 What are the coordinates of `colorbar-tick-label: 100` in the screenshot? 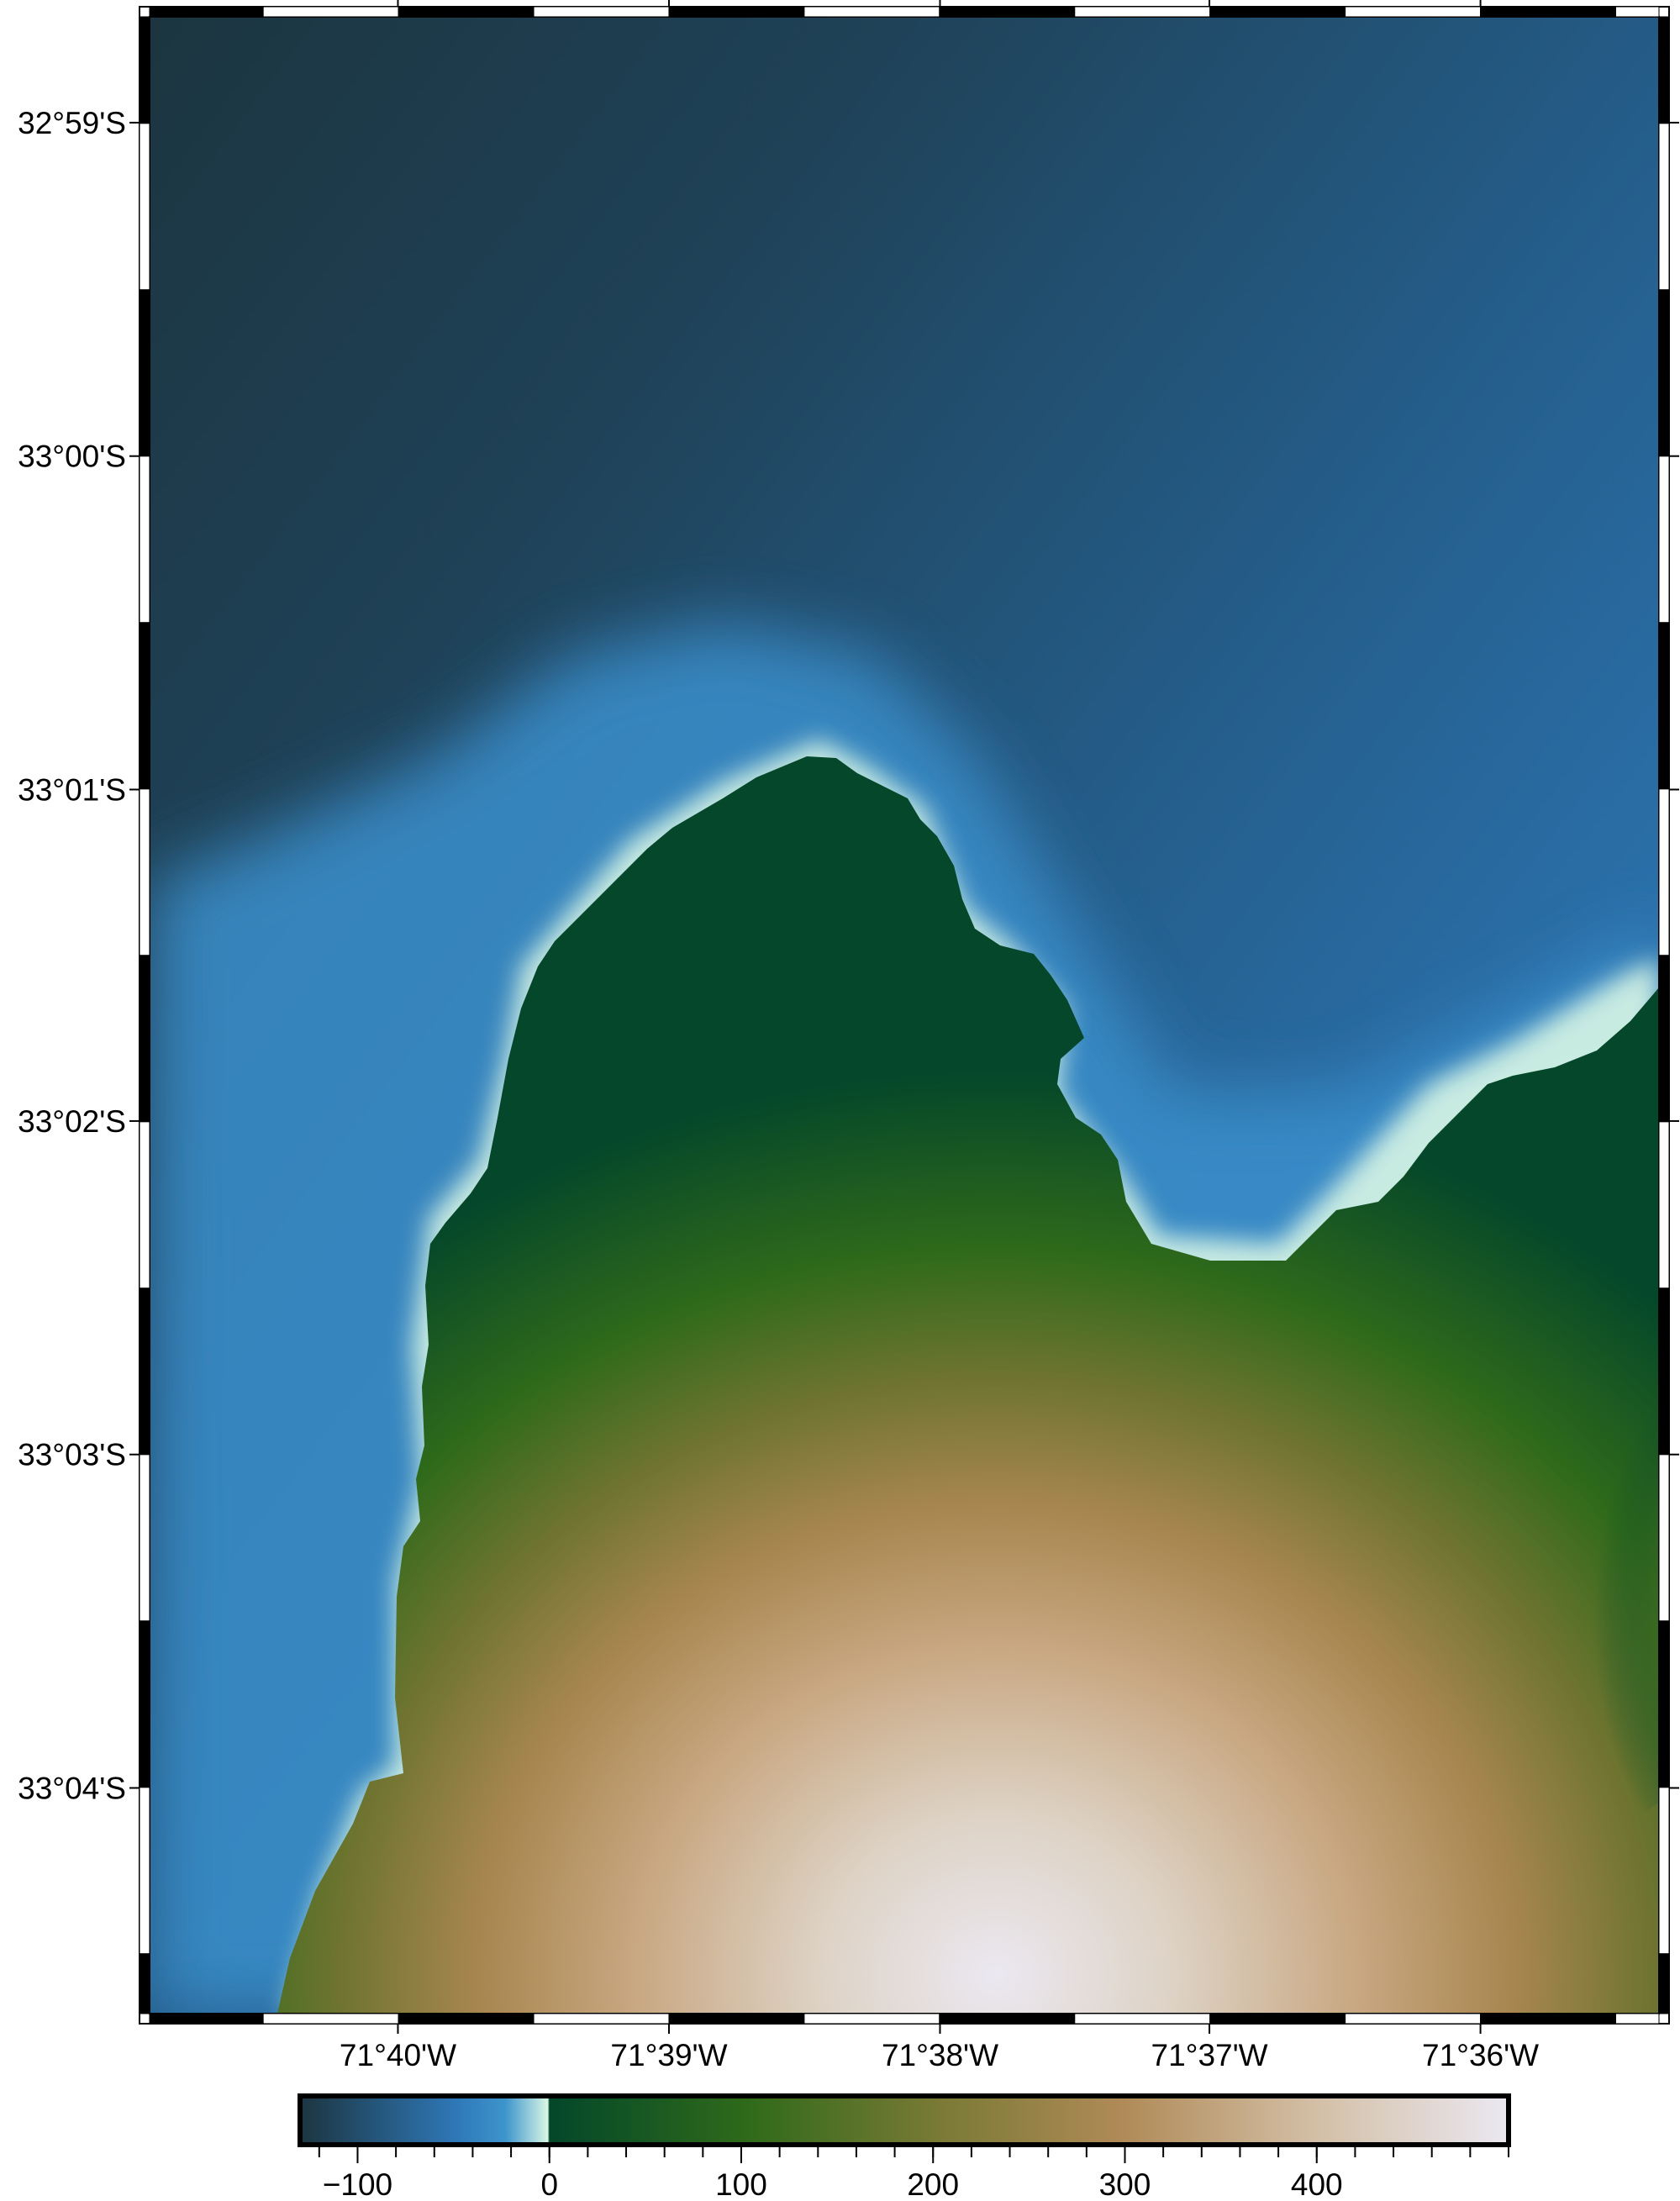 It's located at (741, 2184).